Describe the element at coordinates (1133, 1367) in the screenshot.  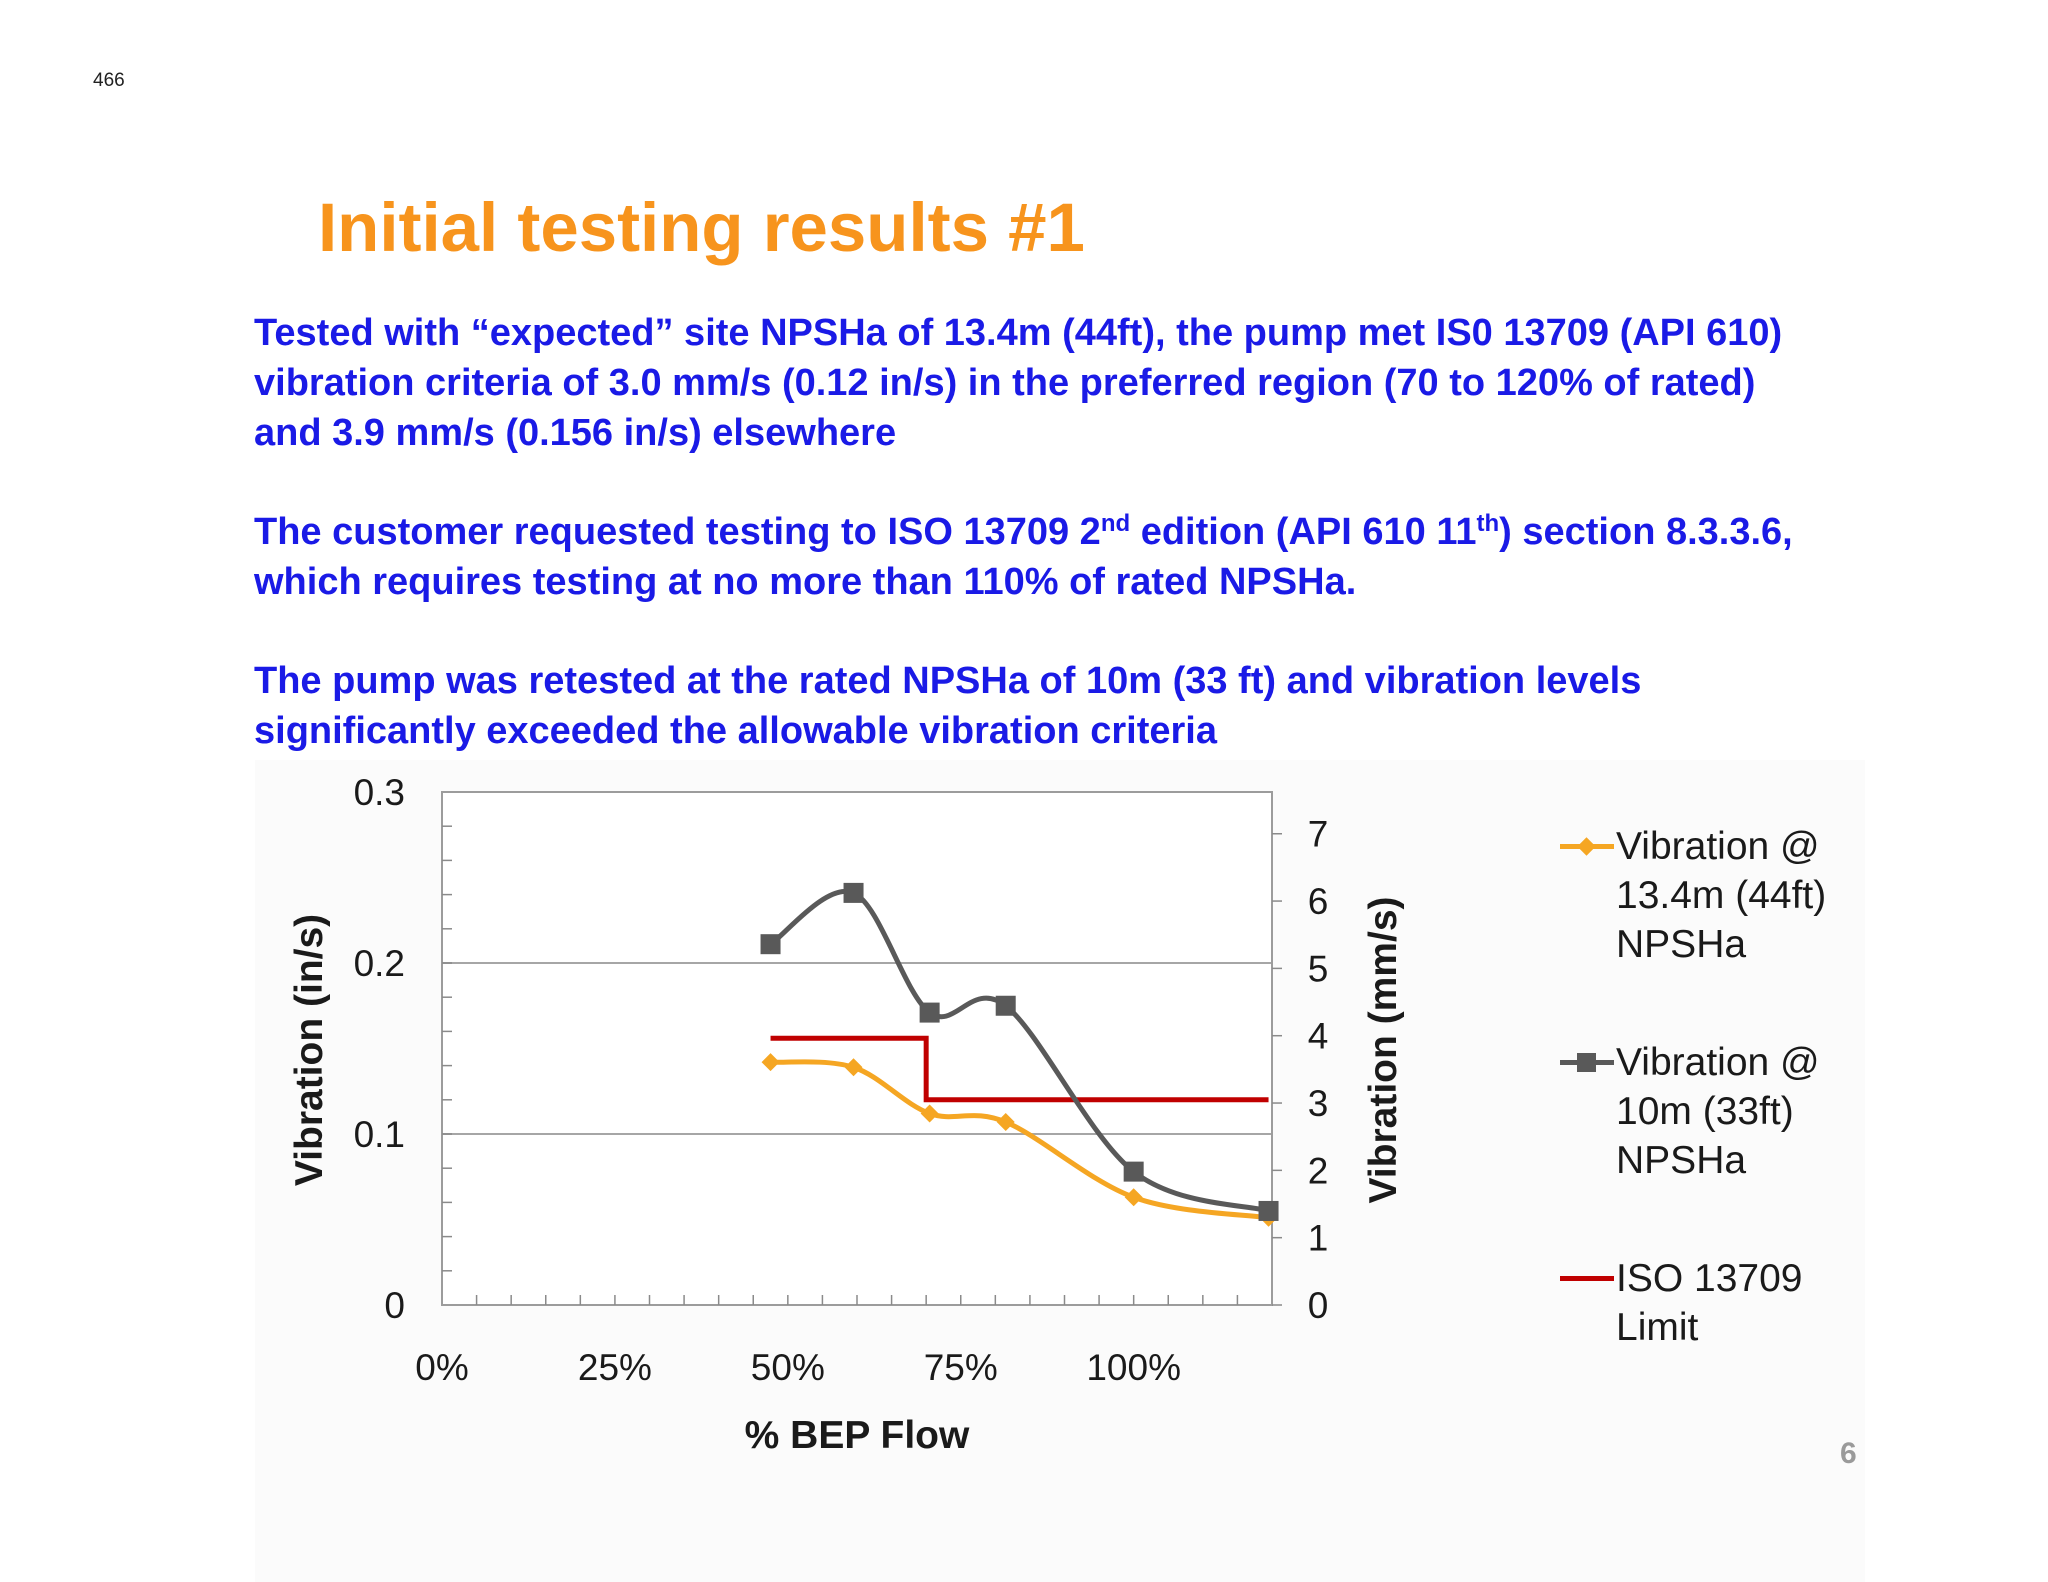
I see `x-tick-label: 100%` at that location.